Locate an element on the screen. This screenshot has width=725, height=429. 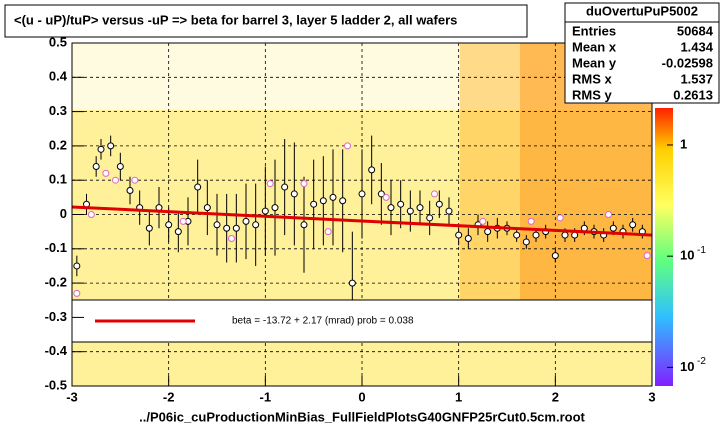
stats-label: Mean x is located at coordinates (594, 46).